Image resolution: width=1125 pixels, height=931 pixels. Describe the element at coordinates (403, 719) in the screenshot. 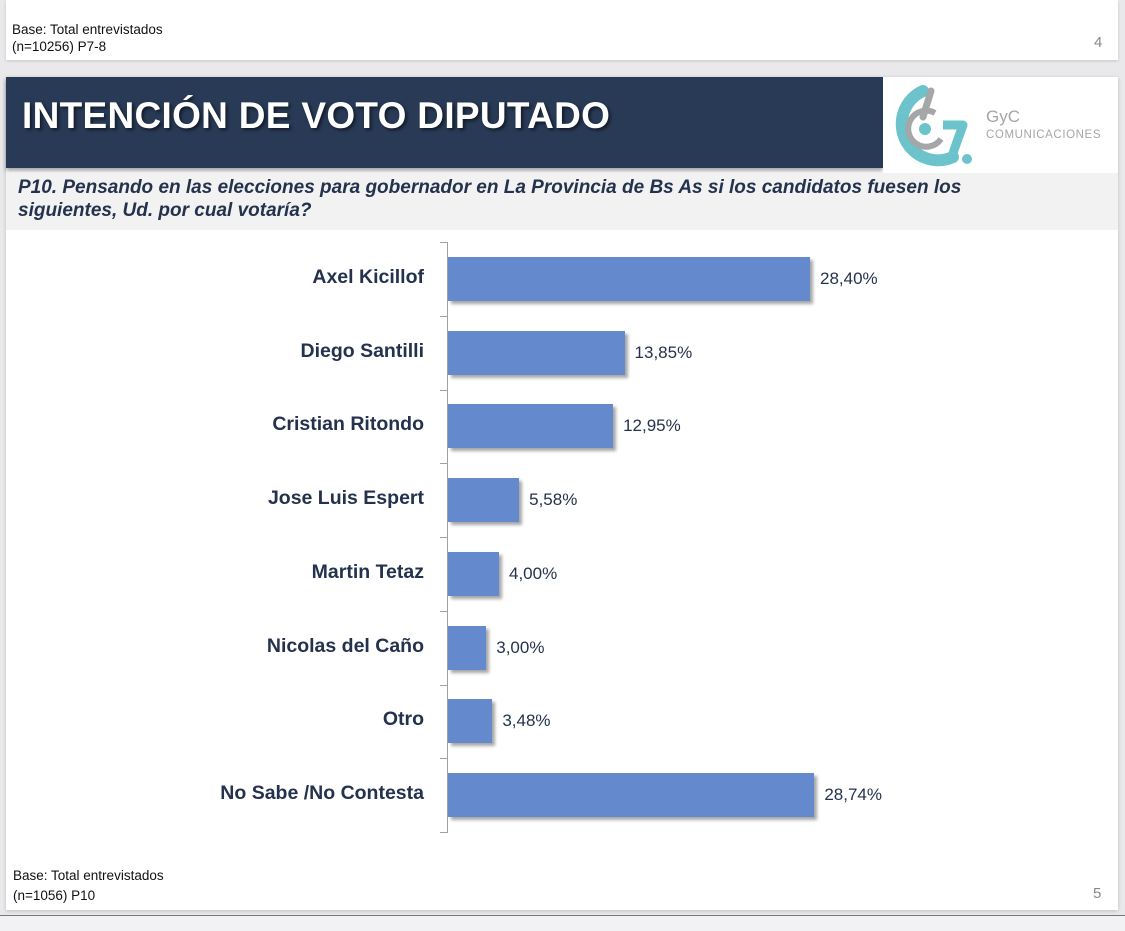

I see `category-label: Otro` at that location.